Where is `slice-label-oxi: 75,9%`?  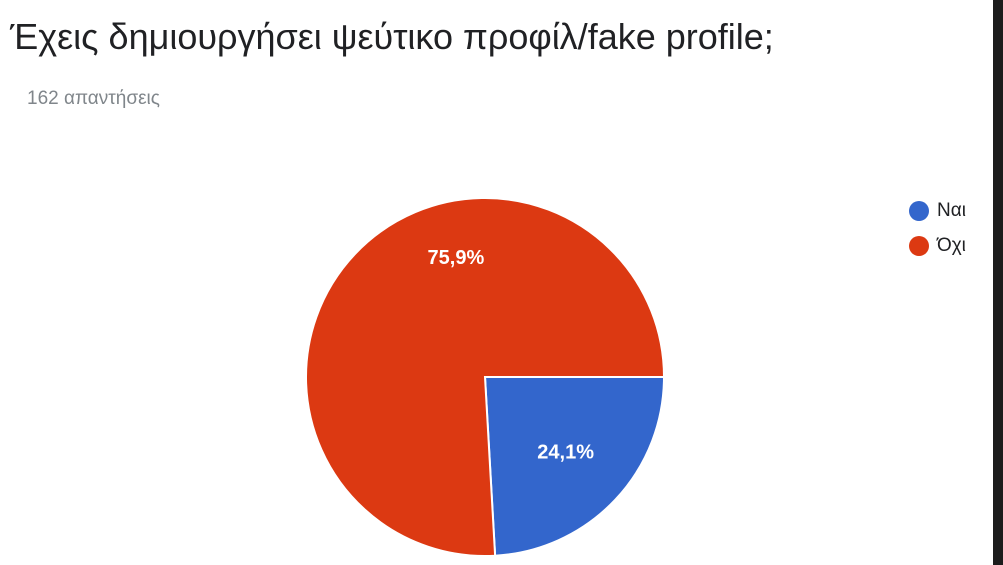
slice-label-oxi: 75,9% is located at coordinates (456, 258).